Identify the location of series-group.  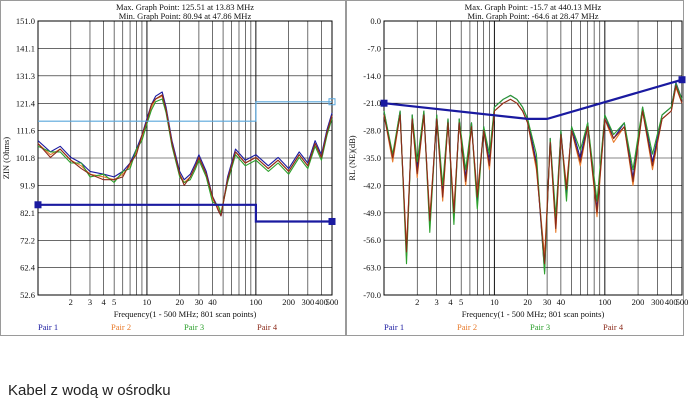
(185, 154).